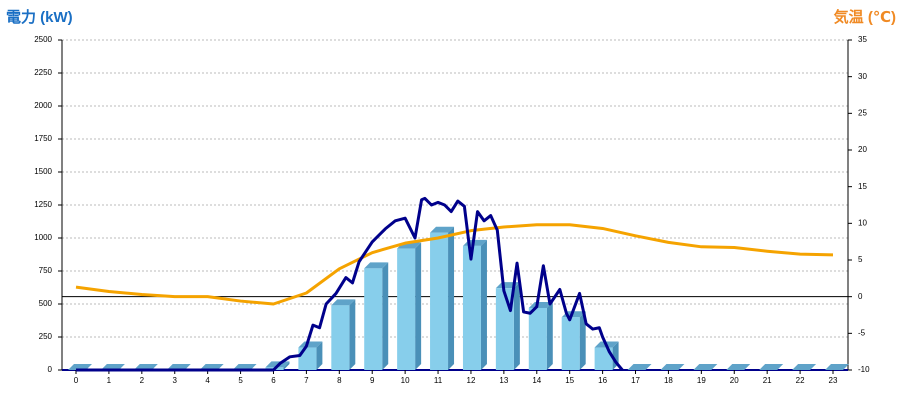  What do you see at coordinates (862, 149) in the screenshot?
I see `y2-tick-label: 20` at bounding box center [862, 149].